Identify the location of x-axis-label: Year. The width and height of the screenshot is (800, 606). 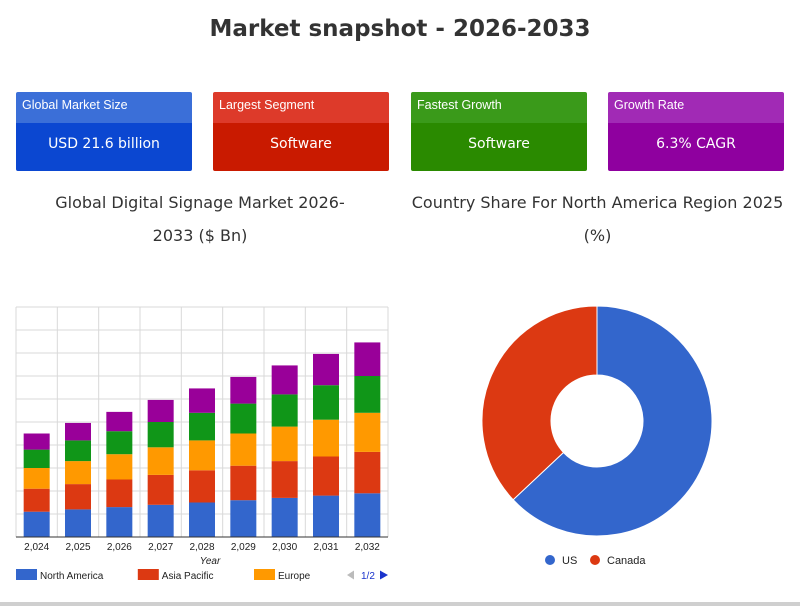
(210, 561).